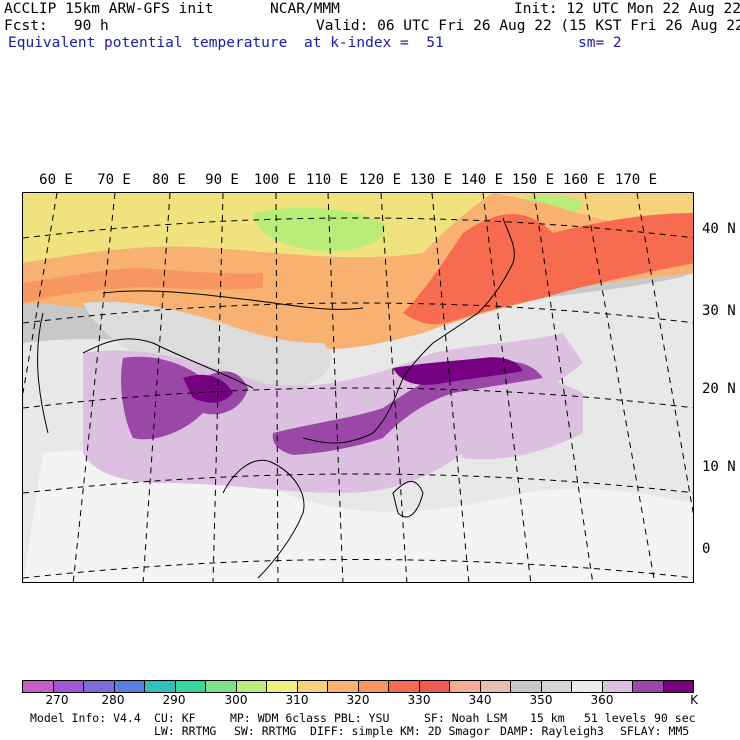  I want to click on lat-label: 40 N, so click(719, 229).